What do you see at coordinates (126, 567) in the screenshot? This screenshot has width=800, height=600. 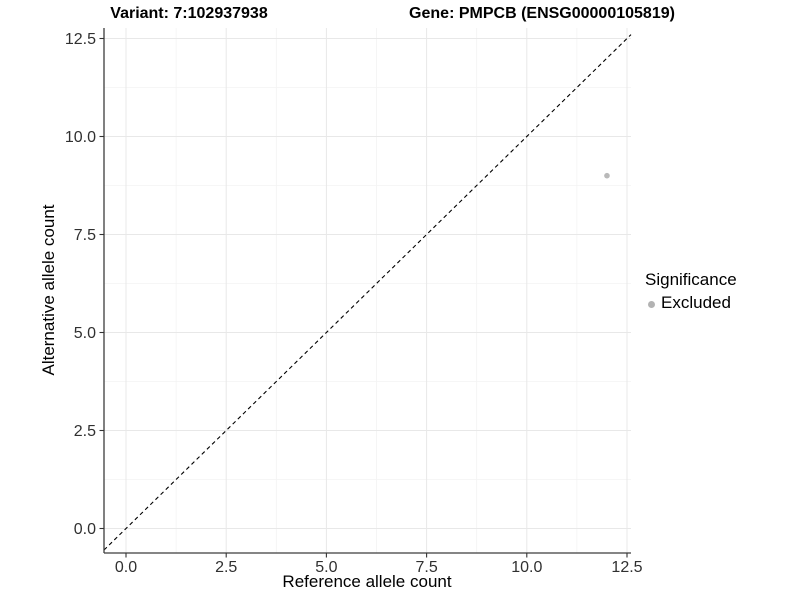 I see `x-tick-label: 0.0` at bounding box center [126, 567].